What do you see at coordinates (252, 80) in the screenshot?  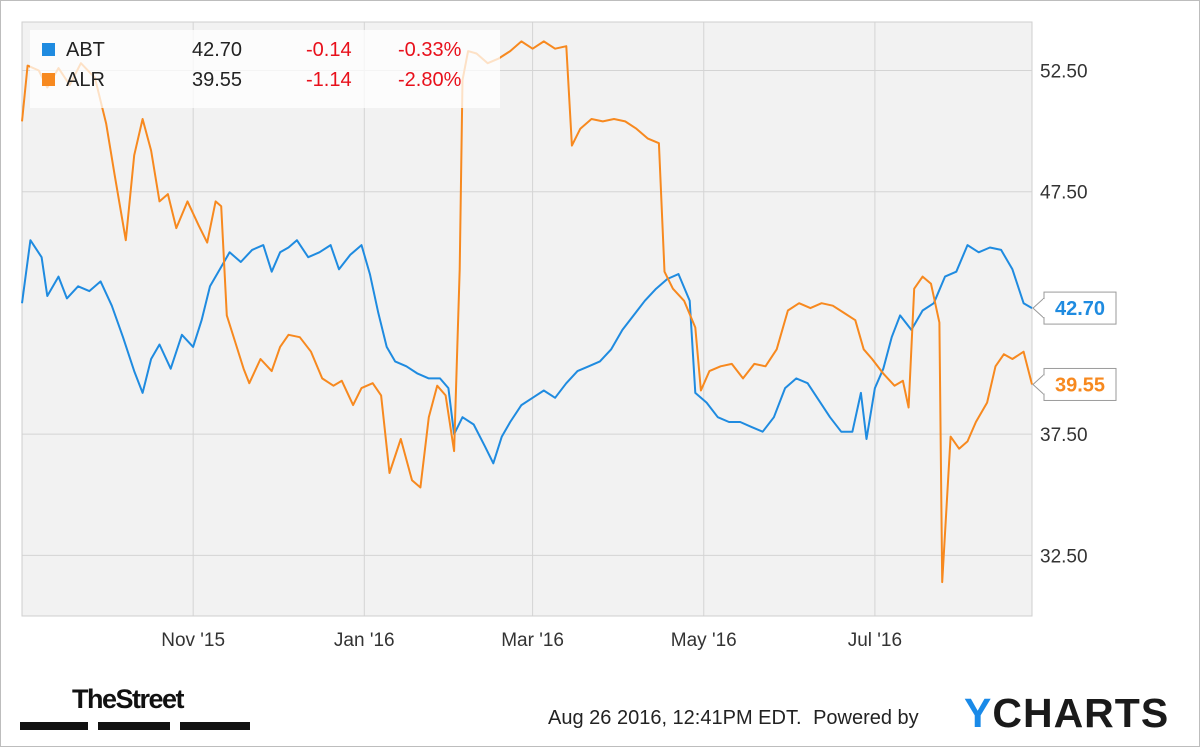 I see `legend-row-alr: ALR 39.55 -1.14 -2.80%` at bounding box center [252, 80].